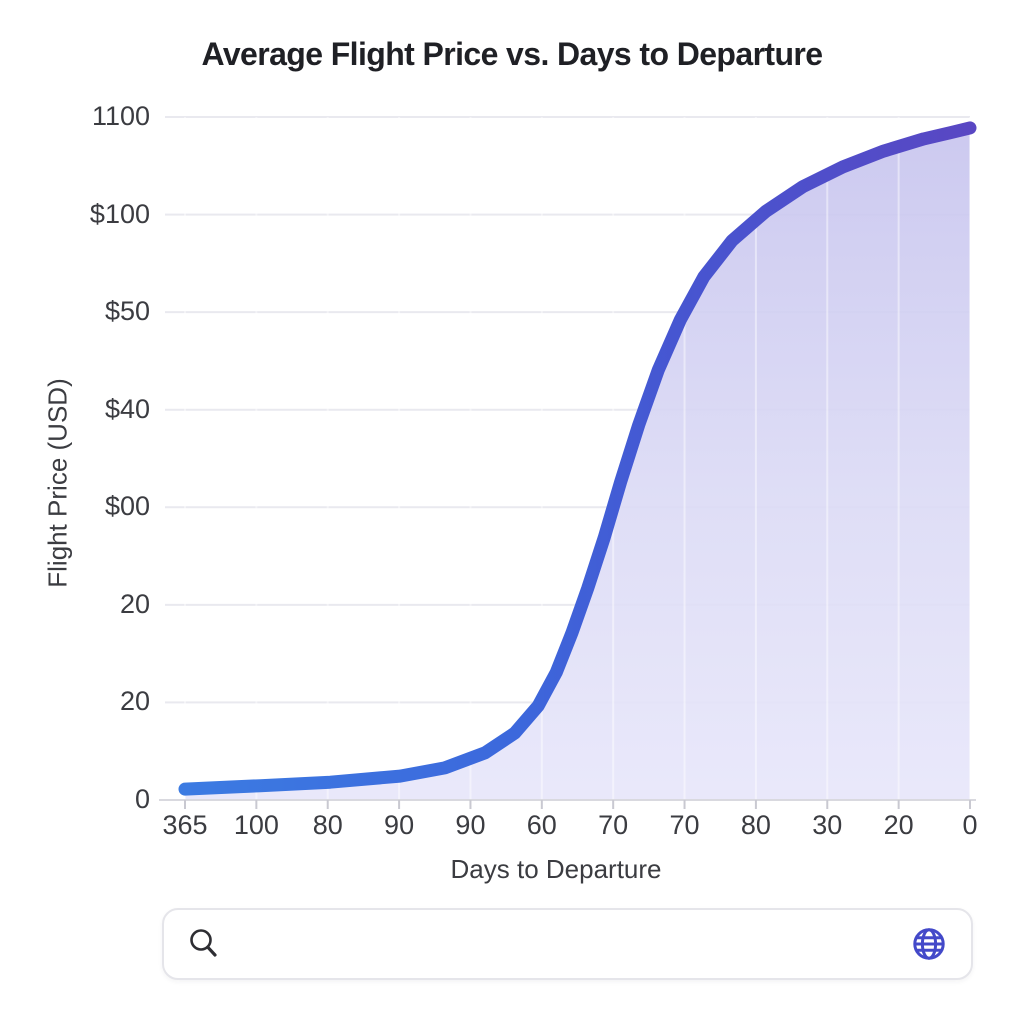 The width and height of the screenshot is (1024, 1024). Describe the element at coordinates (541, 825) in the screenshot. I see `x-tick-label: 60` at that location.